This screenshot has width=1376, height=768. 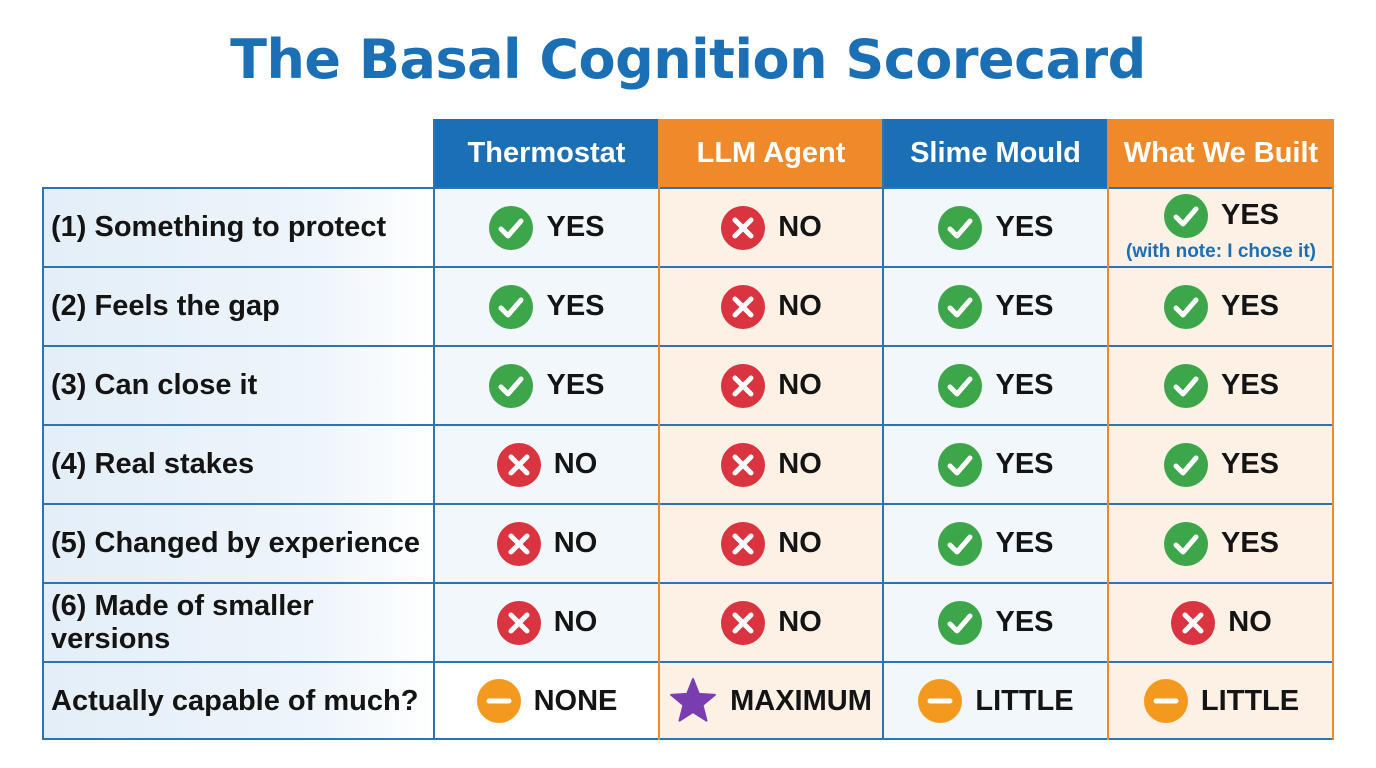 I want to click on score-value: MAXIMUM, so click(x=801, y=700).